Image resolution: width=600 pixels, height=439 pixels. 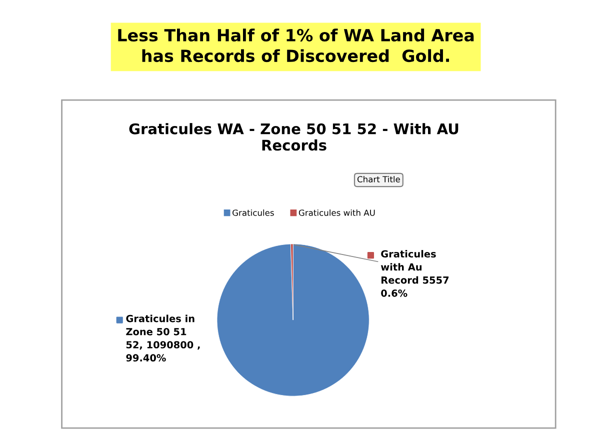 What do you see at coordinates (163, 338) in the screenshot?
I see `data-label: Graticules in Zone 50 51 52, 1090800 , 99.40%` at bounding box center [163, 338].